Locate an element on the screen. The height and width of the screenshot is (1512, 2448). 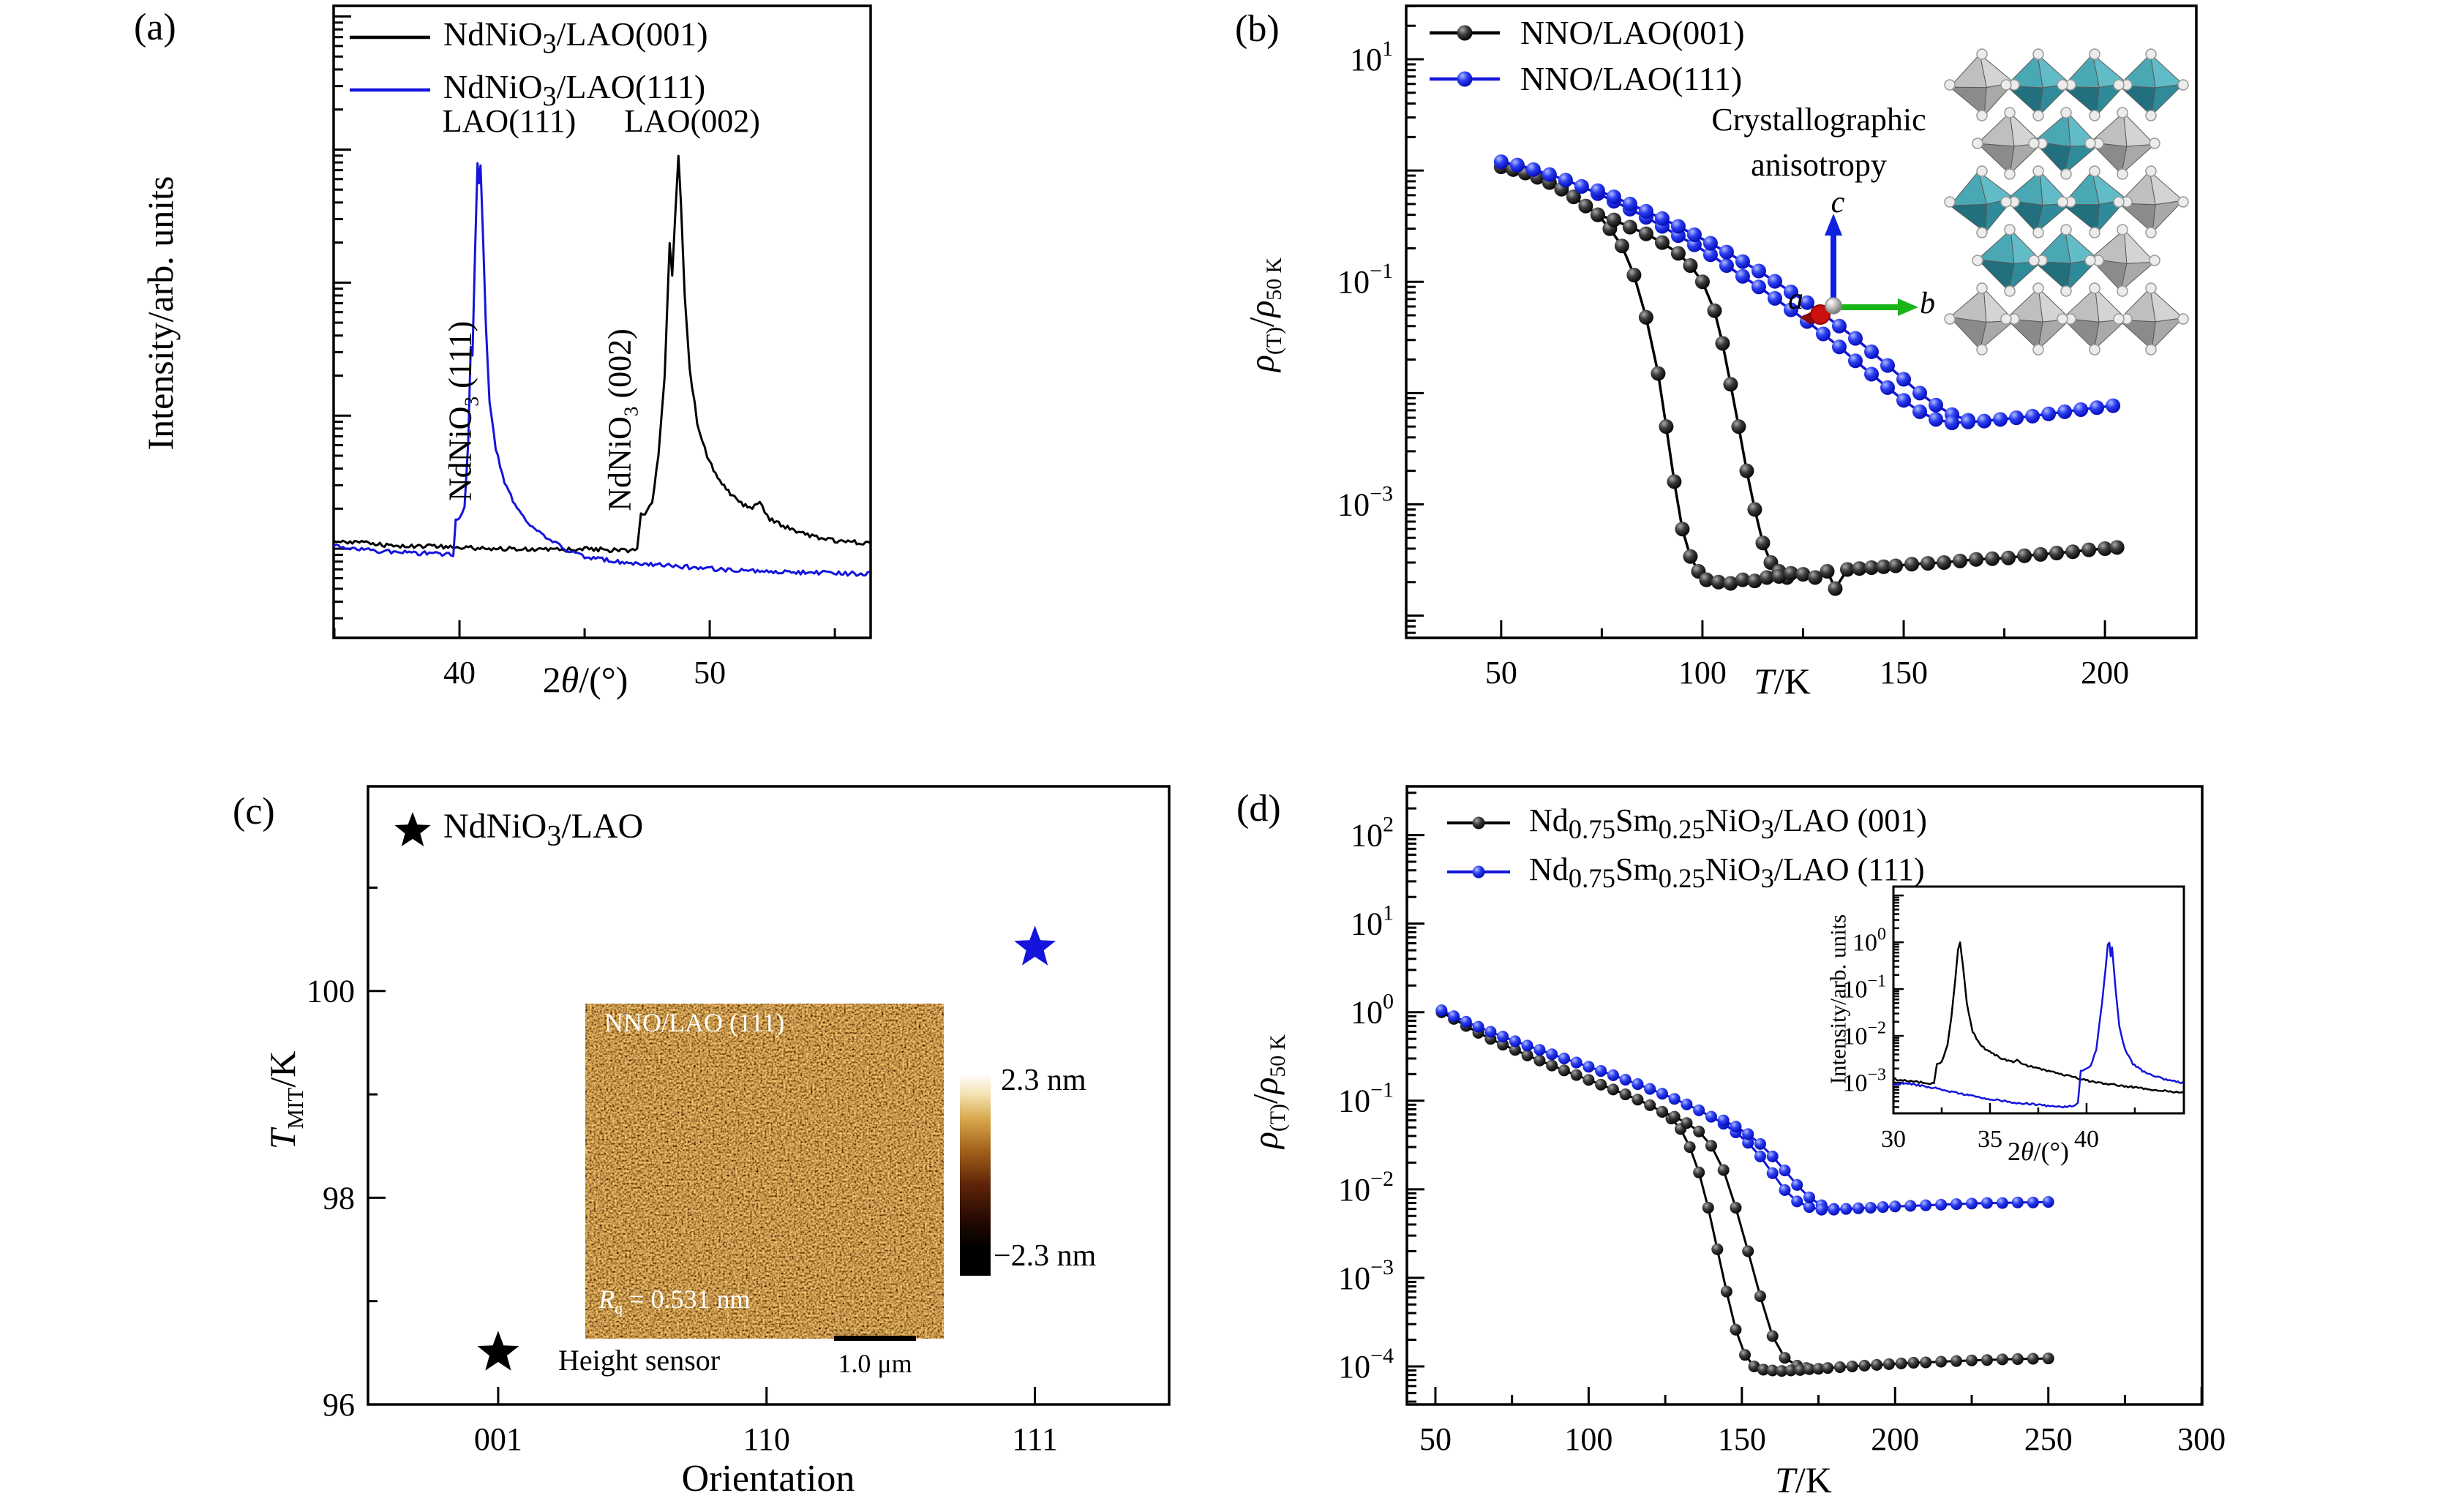
afm-colorbar is located at coordinates (975, 1175).